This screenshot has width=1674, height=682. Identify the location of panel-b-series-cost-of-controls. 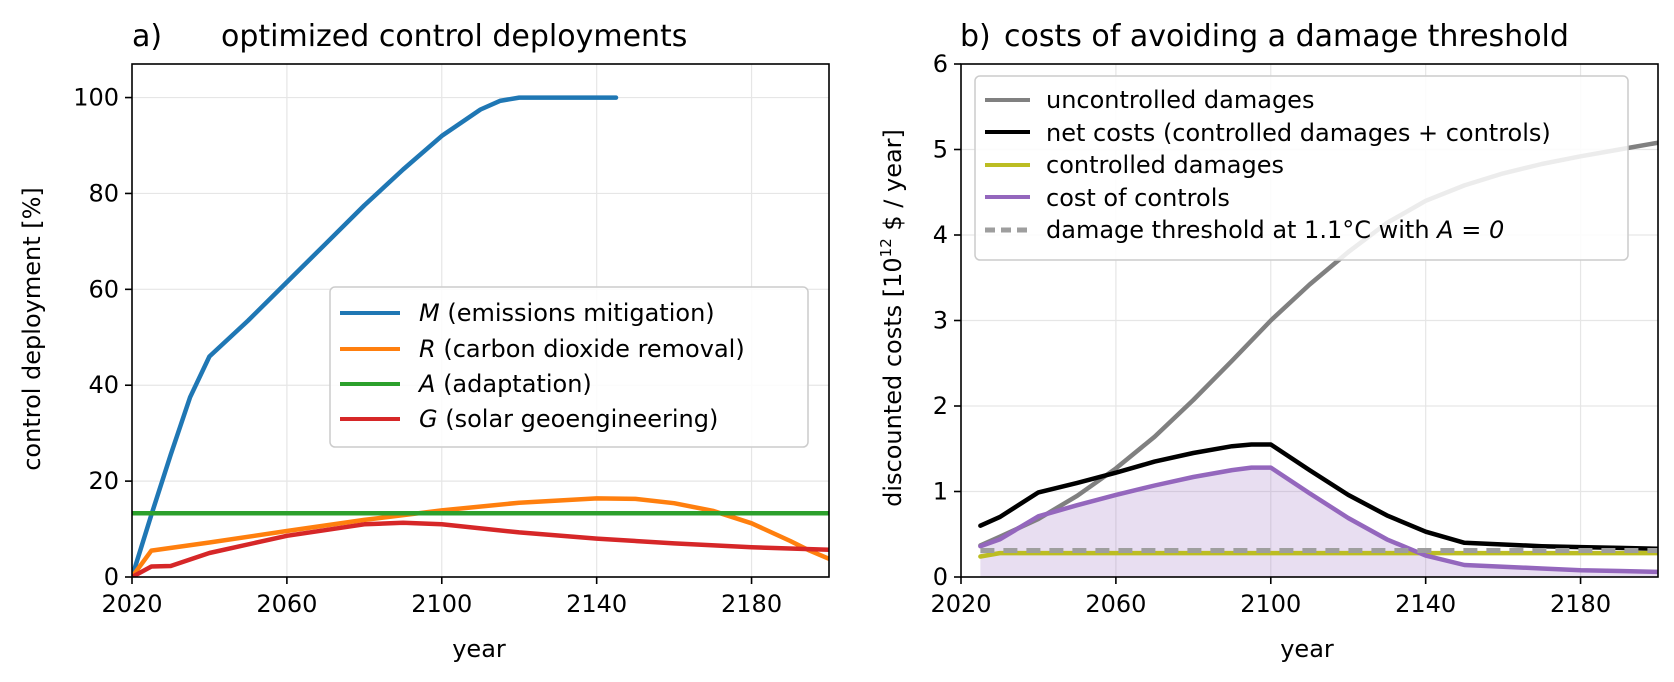
(1318, 520).